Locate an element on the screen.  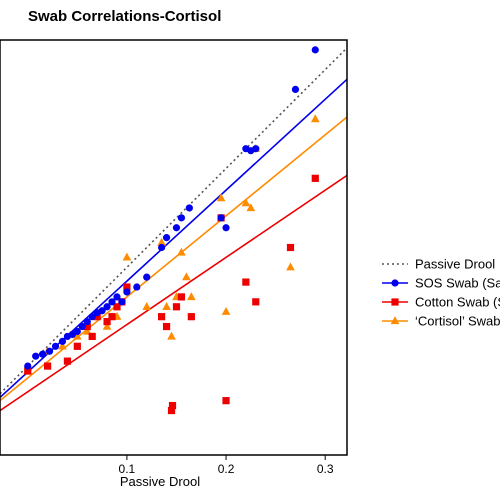
chart-title: Swab Correlations-Cortisol is located at coordinates (125, 16).